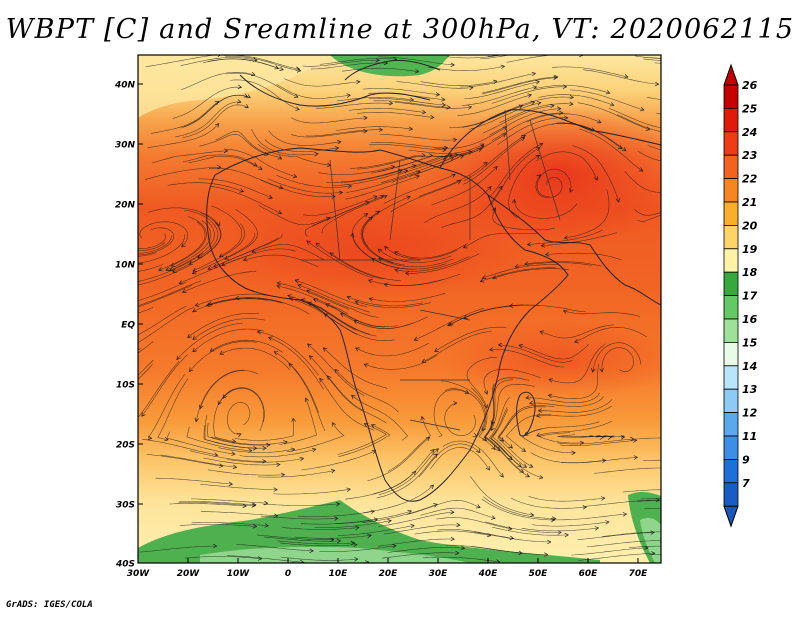 Image resolution: width=800 pixels, height=618 pixels. What do you see at coordinates (750, 85) in the screenshot?
I see `colorbar-label: 26` at bounding box center [750, 85].